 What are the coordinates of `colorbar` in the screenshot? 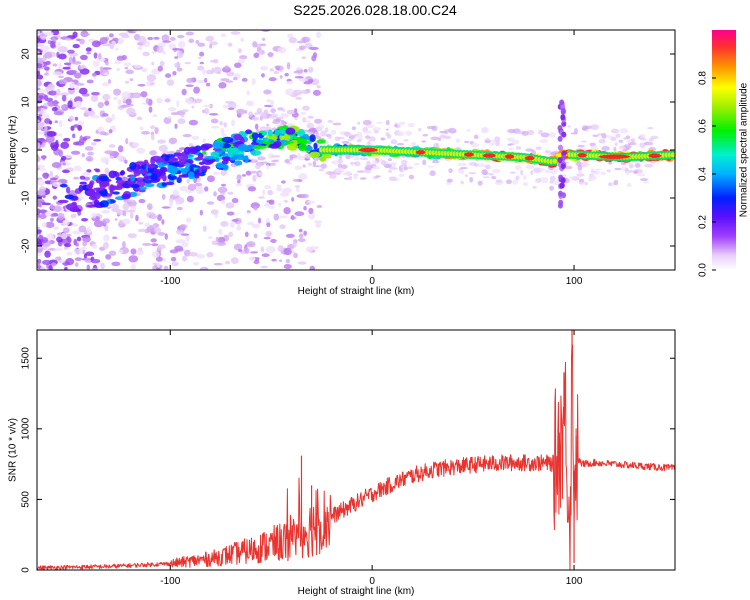 It's located at (724, 150).